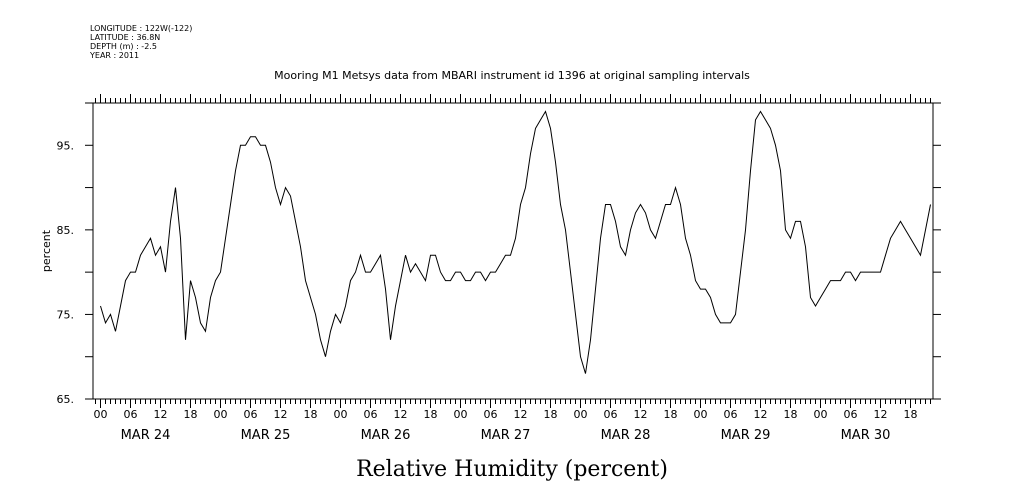 This screenshot has height=504, width=1009. I want to click on x-day-label: MAR 25, so click(266, 435).